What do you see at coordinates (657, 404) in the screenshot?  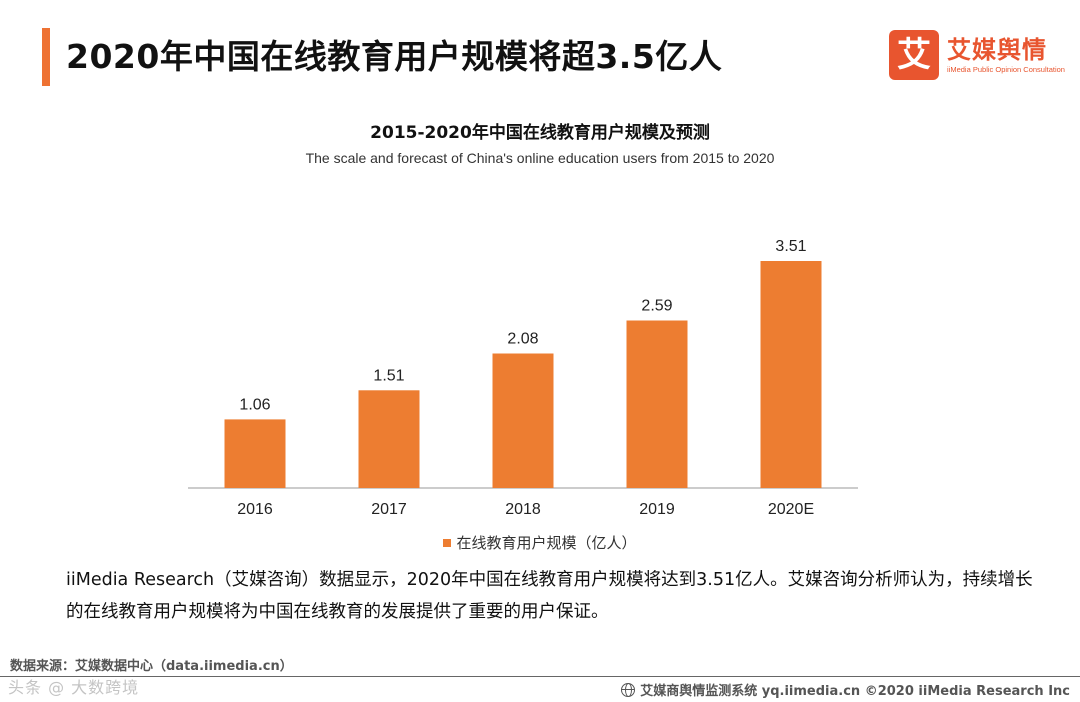 I see `bar-2019` at bounding box center [657, 404].